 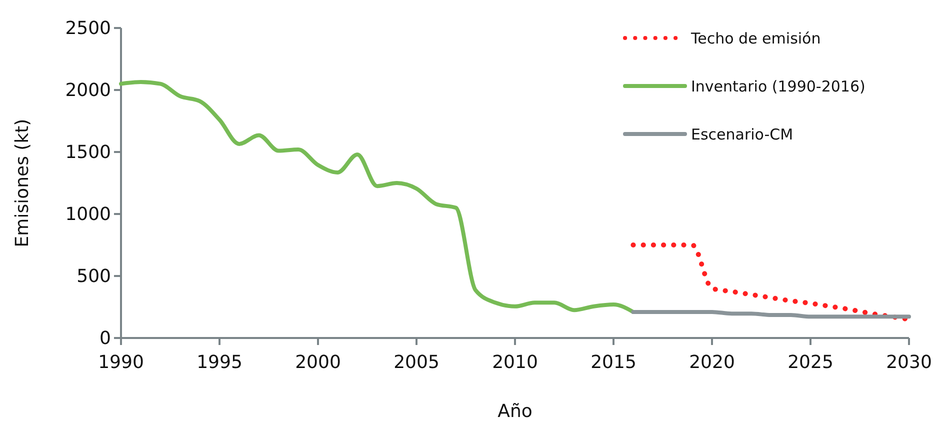 I want to click on y-tick-label: 2000, so click(x=88, y=90).